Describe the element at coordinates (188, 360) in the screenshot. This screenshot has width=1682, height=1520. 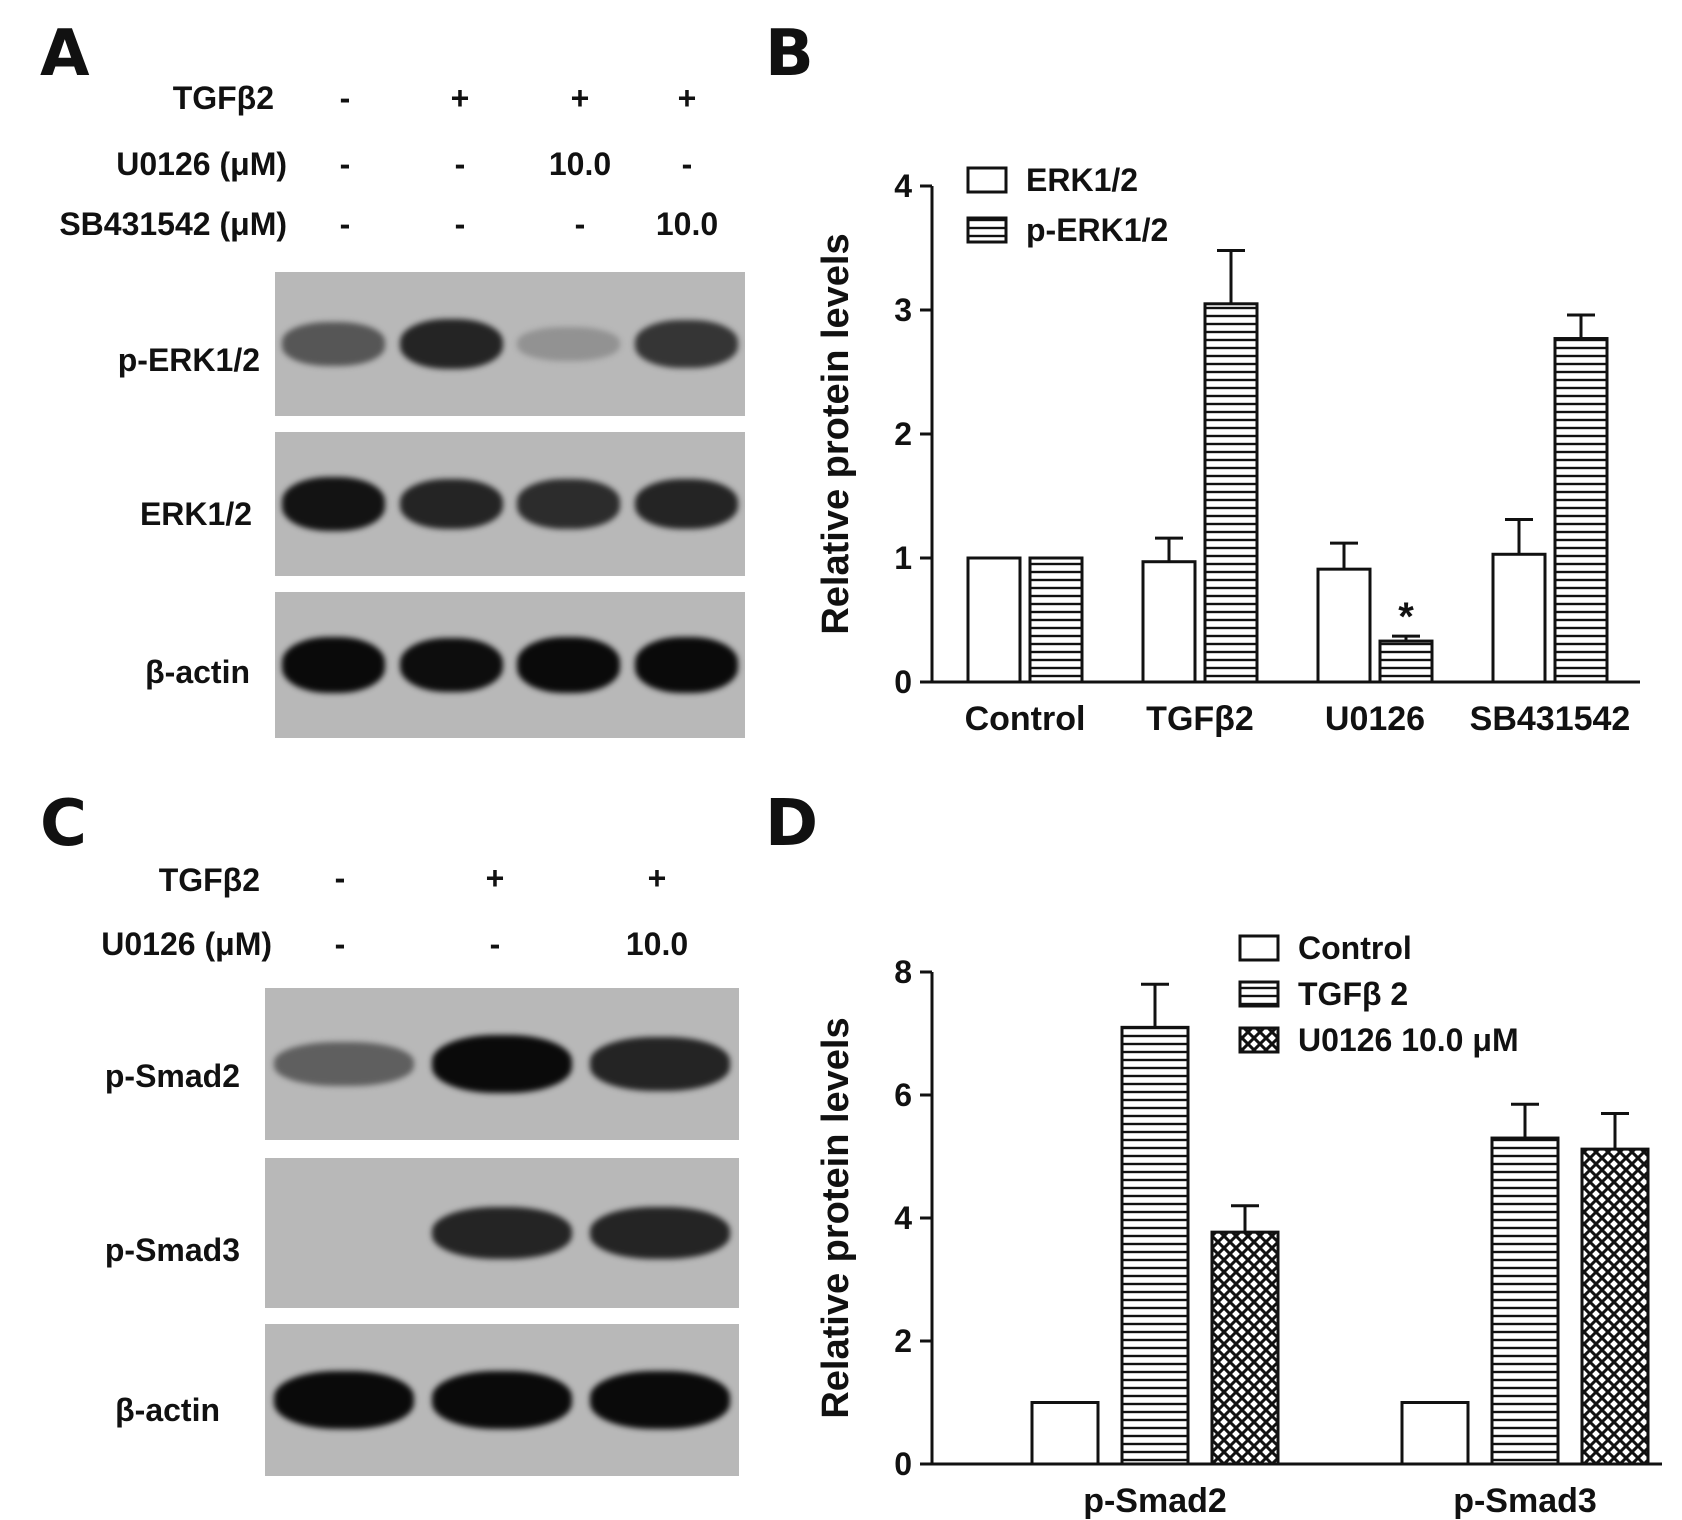
I see `blot-label: p-ERK1/2` at that location.